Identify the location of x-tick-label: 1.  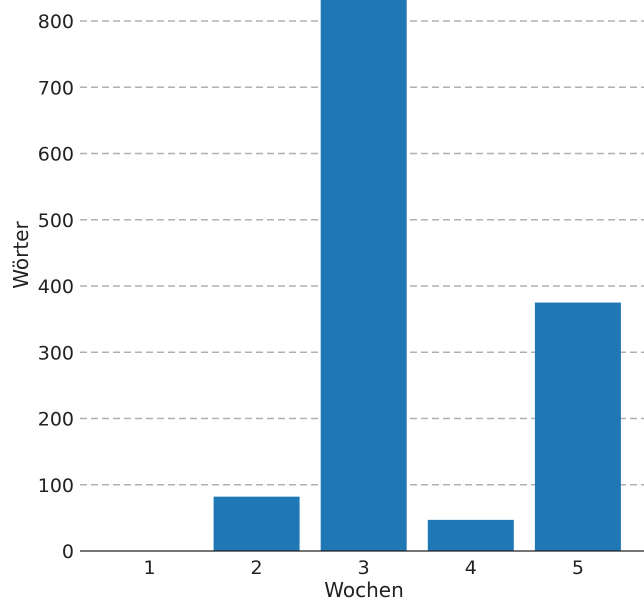
(149, 568).